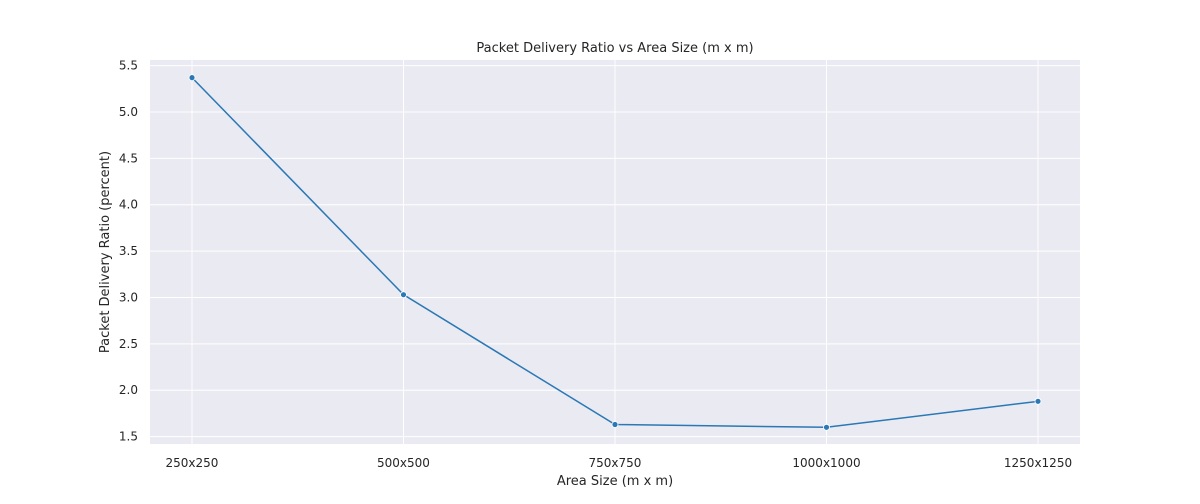  I want to click on y-tick-label: 4.5, so click(128, 158).